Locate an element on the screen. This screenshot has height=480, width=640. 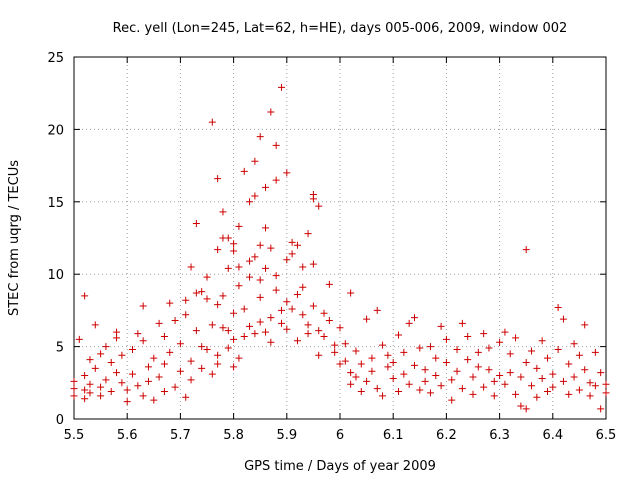
y-tick-label: 0 is located at coordinates (60, 420).